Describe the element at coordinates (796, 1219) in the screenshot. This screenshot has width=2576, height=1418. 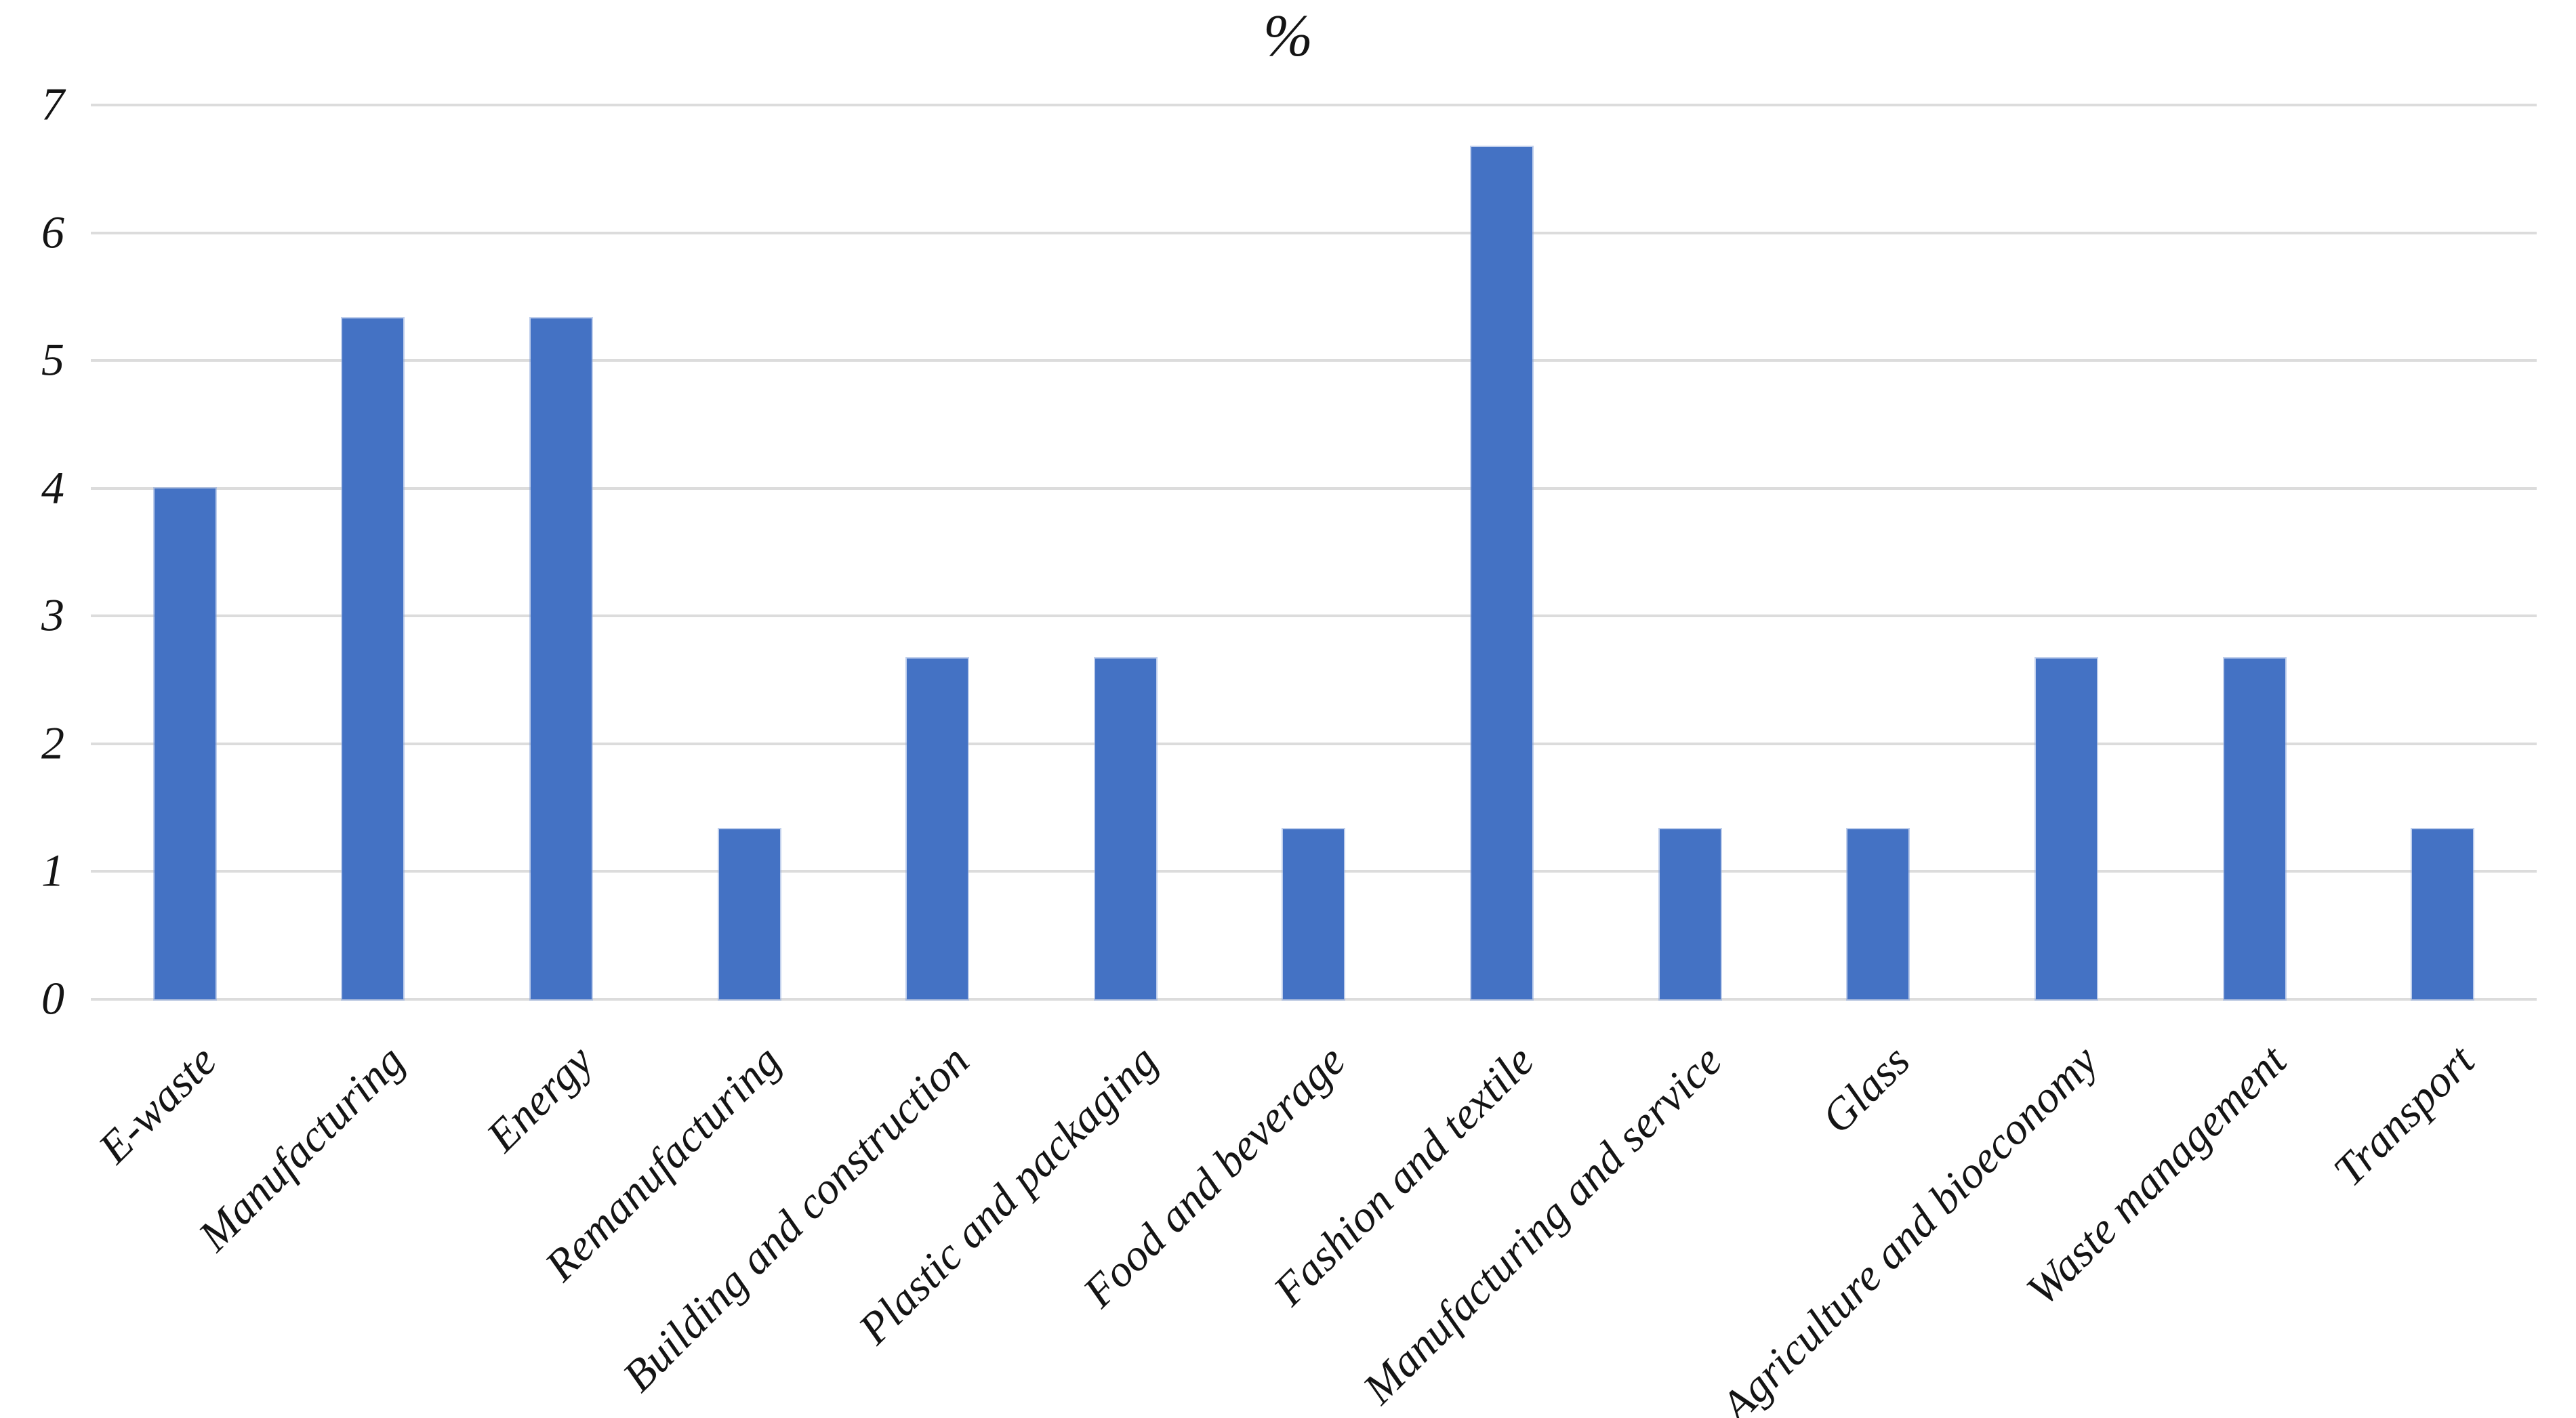
I see `x-axis-label: Building and construction` at that location.